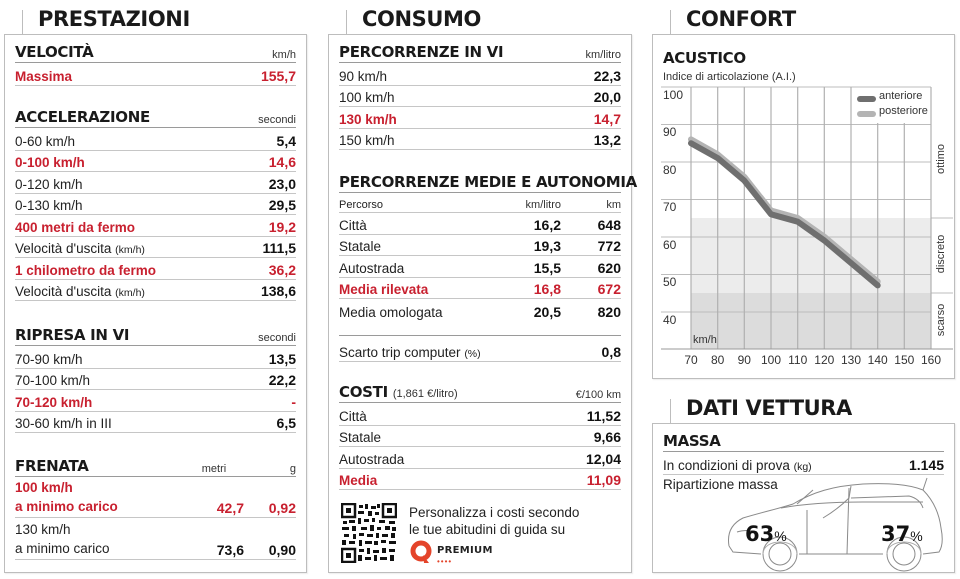 Image resolution: width=960 pixels, height=579 pixels. I want to click on accelerazione-row: 0-130 km/h 29,5, so click(155, 204).